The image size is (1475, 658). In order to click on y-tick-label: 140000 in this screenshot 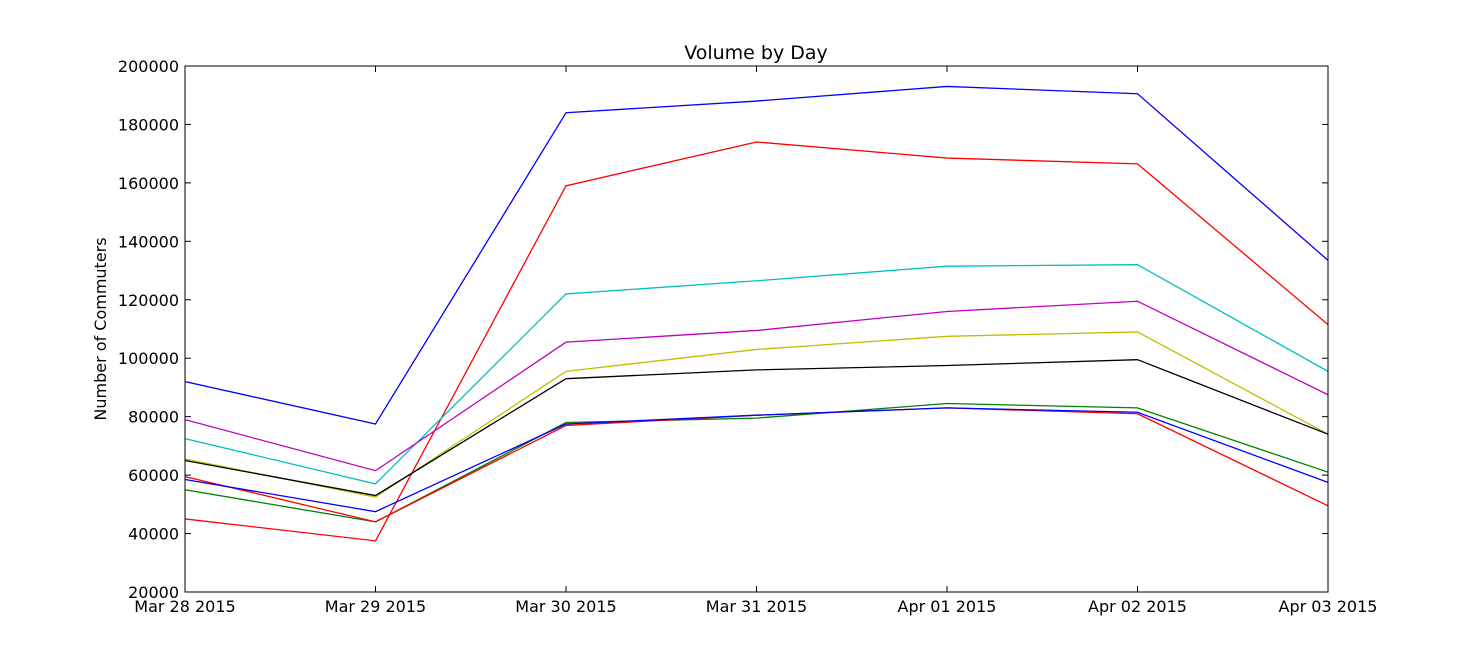, I will do `click(148, 241)`.